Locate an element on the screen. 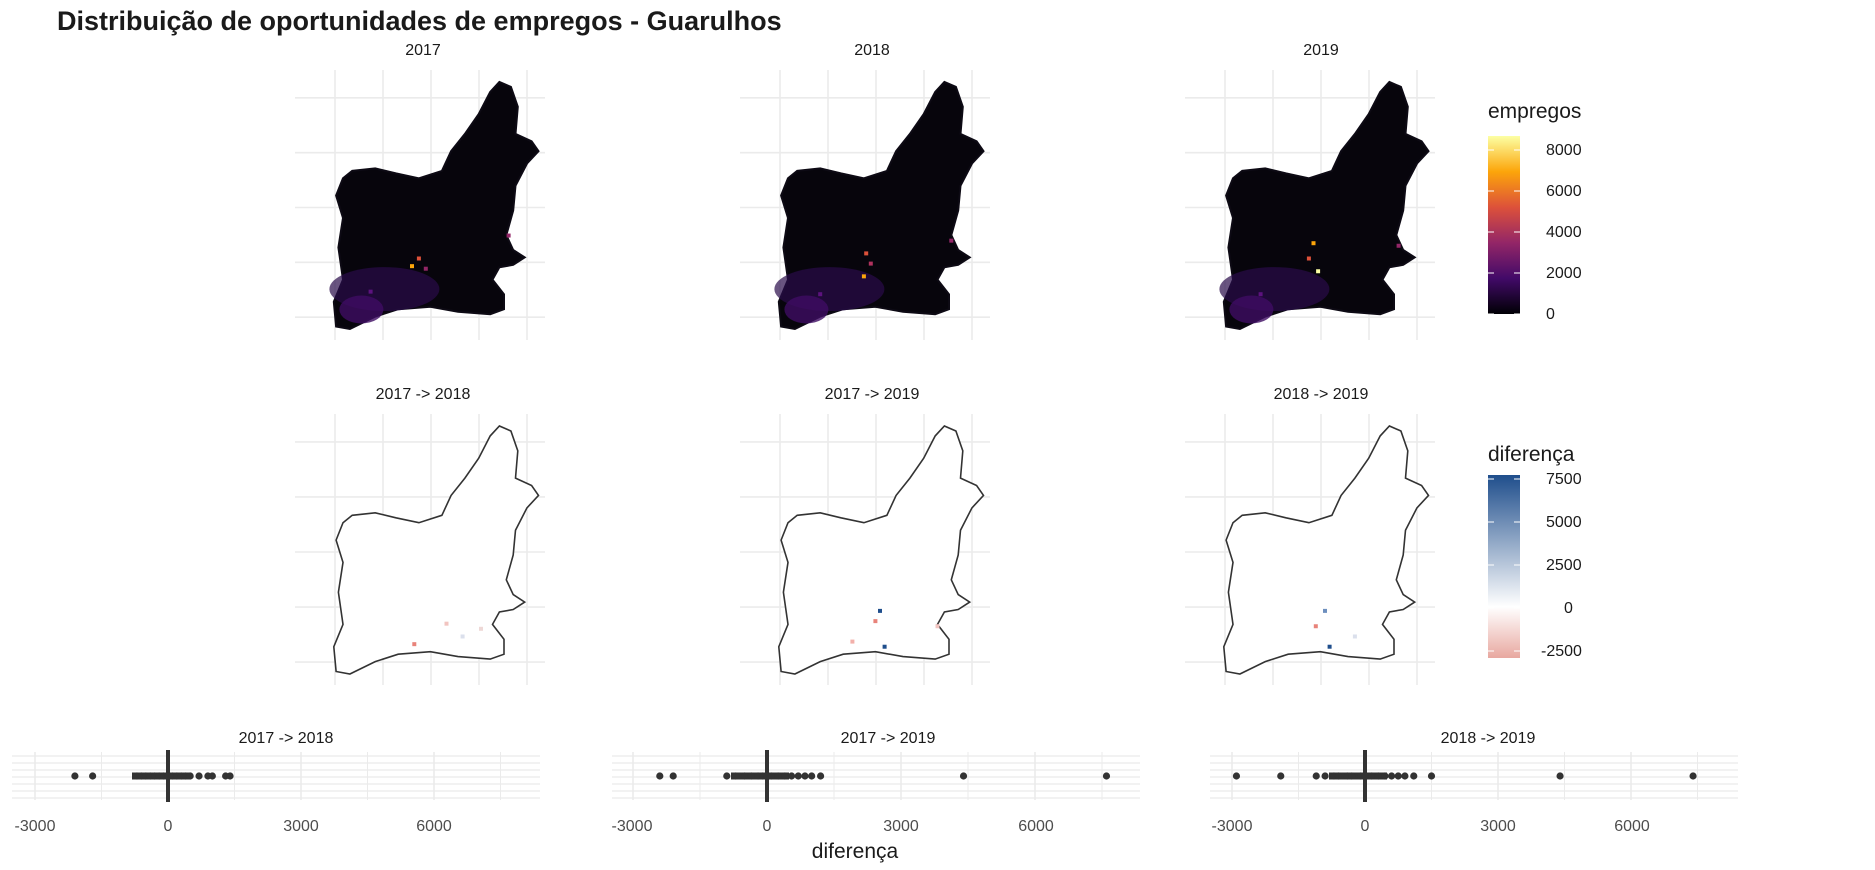  panel-title-empregos-3: 2019 is located at coordinates (1321, 50).